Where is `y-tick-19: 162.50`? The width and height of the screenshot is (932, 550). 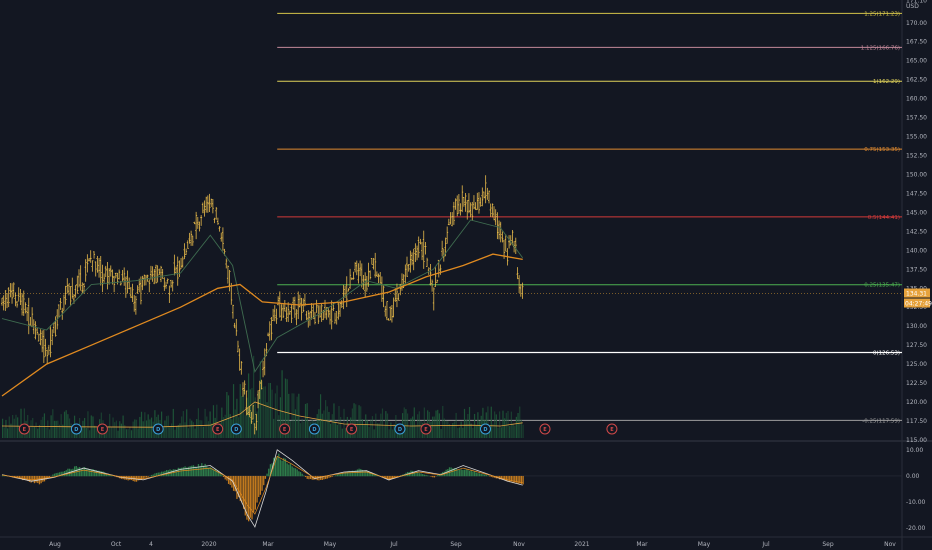 y-tick-19: 162.50 is located at coordinates (916, 80).